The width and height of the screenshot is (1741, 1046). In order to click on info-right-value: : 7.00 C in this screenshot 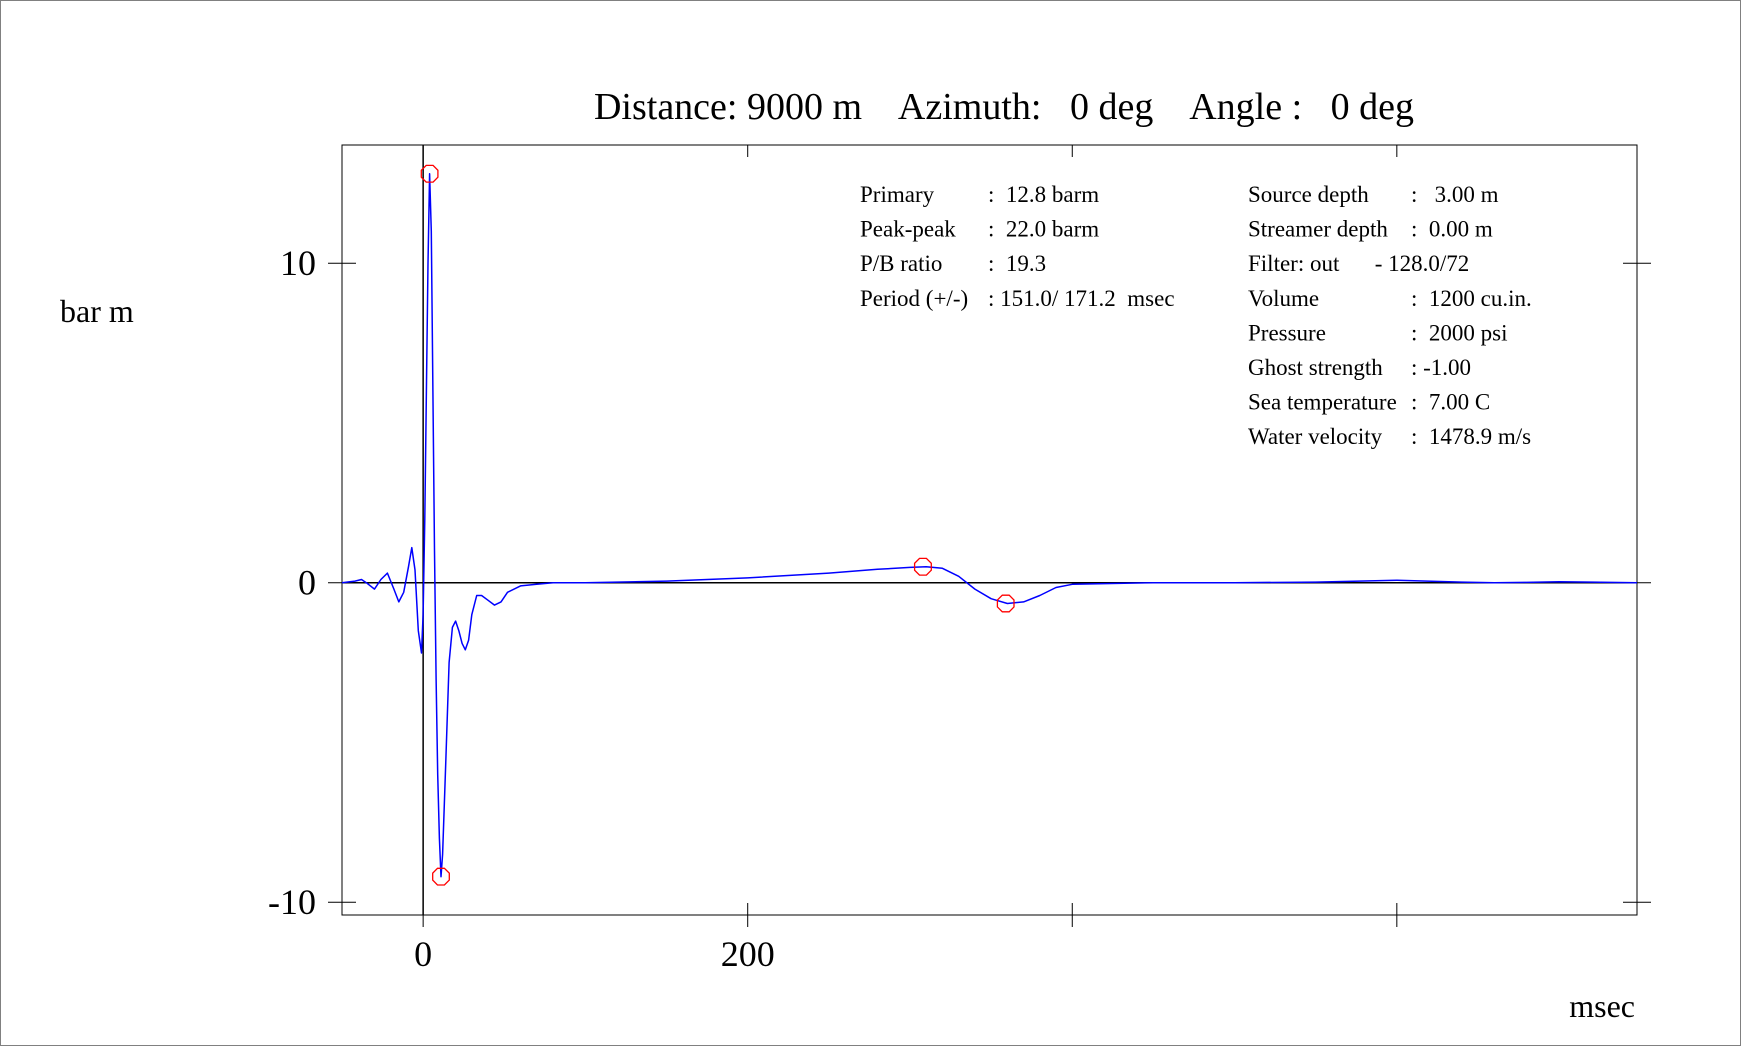, I will do `click(1450, 402)`.